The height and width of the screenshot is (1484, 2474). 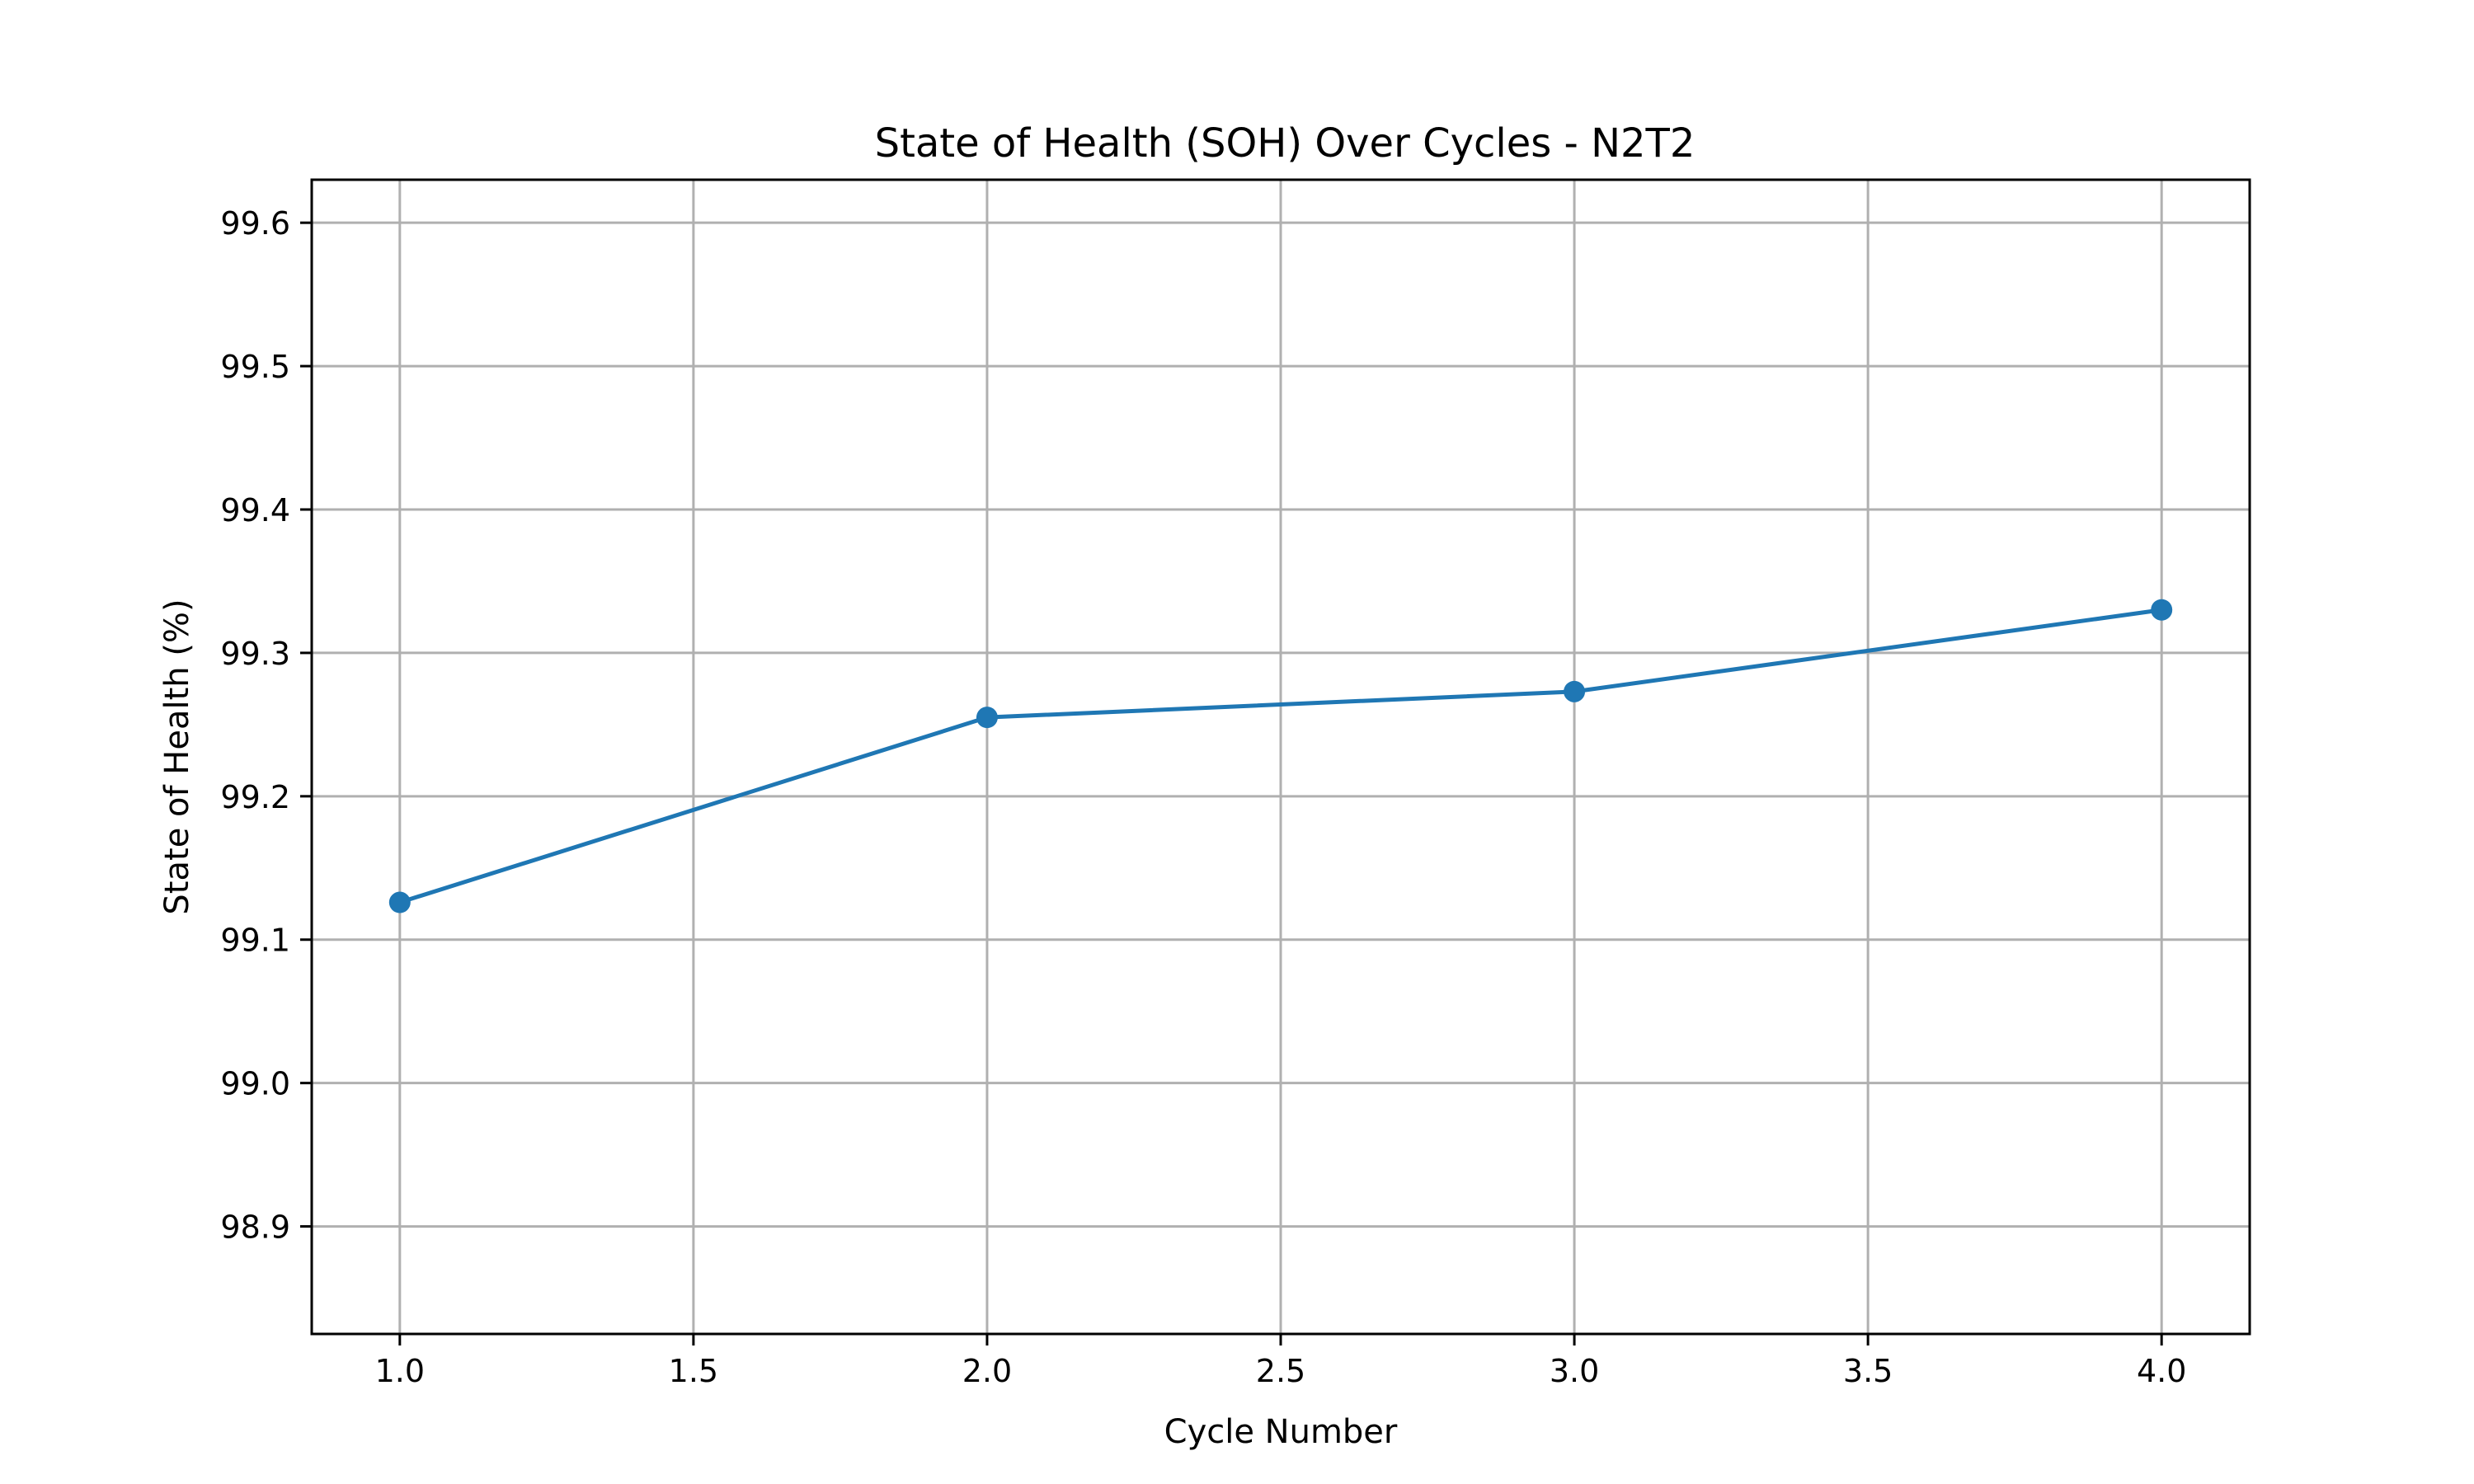 I want to click on x-tick-label: 2.5, so click(x=1280, y=1371).